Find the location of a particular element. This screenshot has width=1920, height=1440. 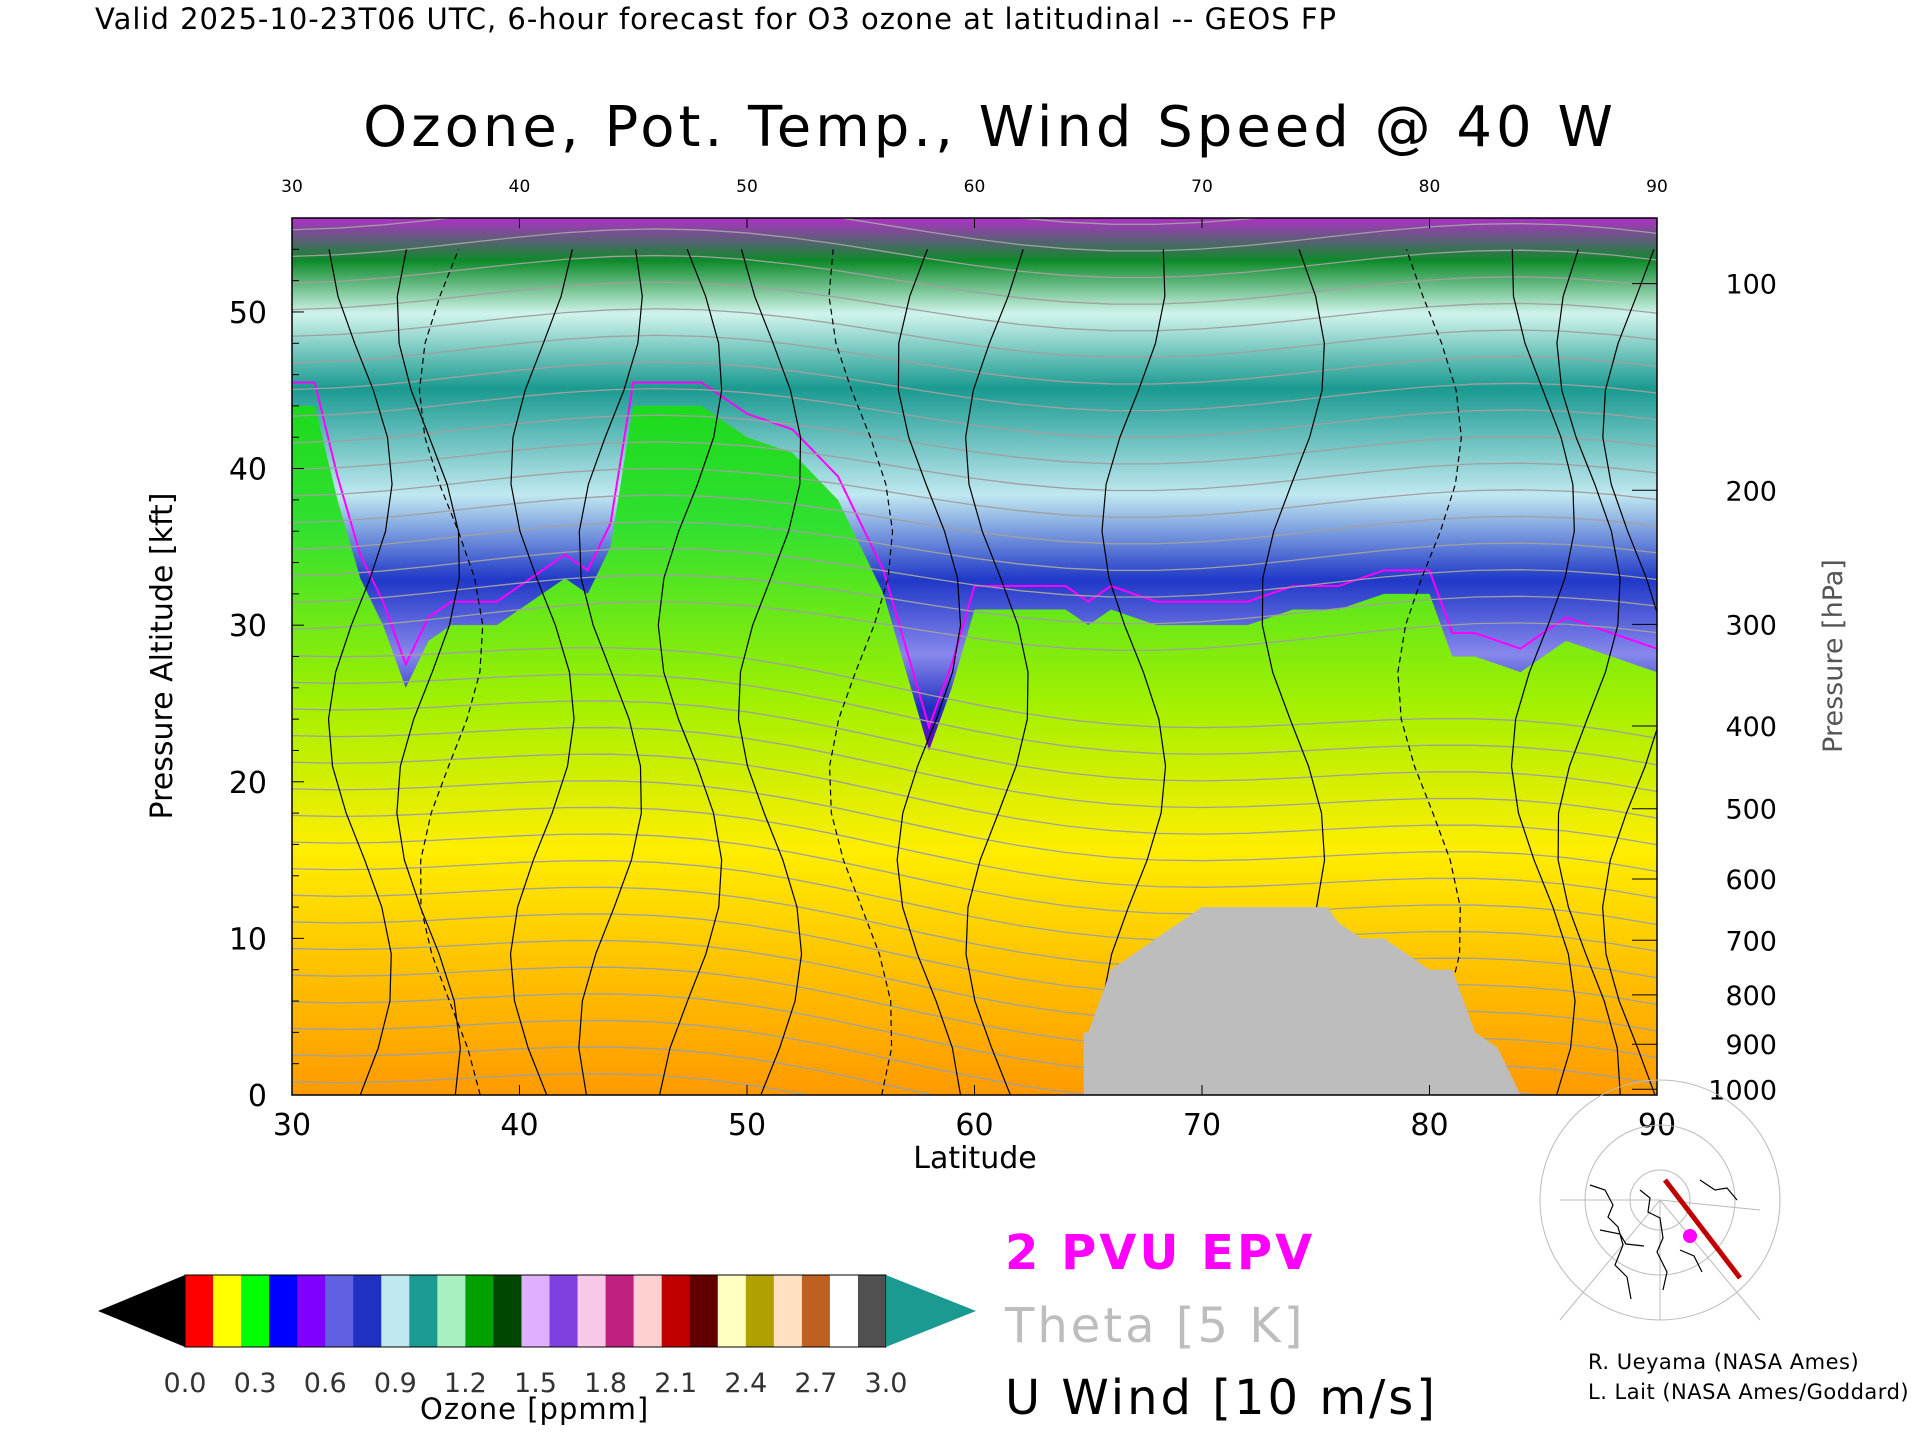

colorbar-tick-label: 0.3 is located at coordinates (255, 1383).